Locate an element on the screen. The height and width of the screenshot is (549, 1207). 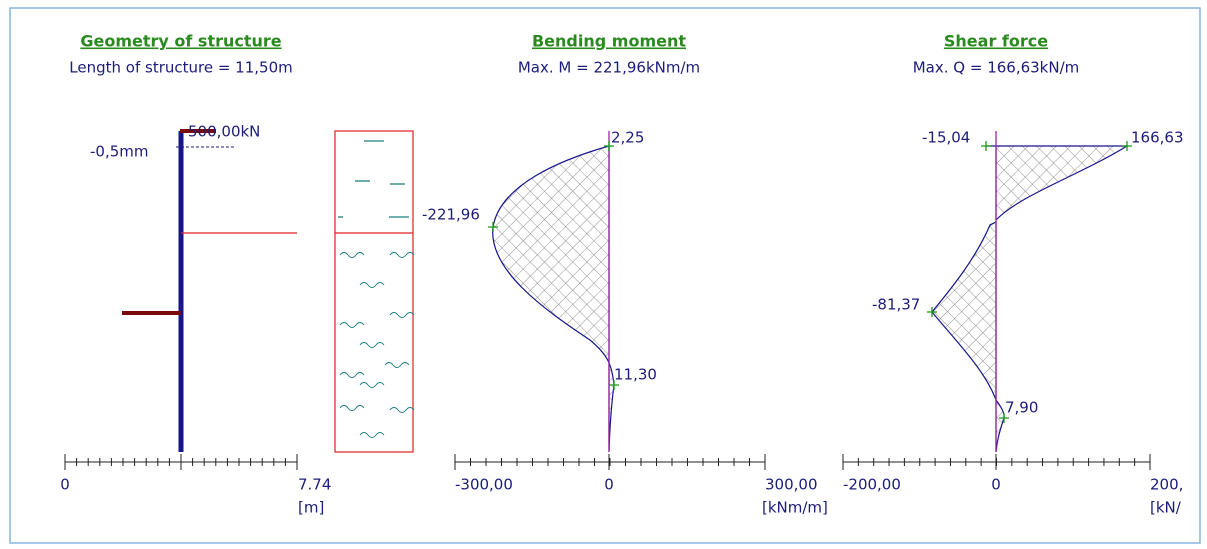
panel-title: Geometry of structure is located at coordinates (180, 41).